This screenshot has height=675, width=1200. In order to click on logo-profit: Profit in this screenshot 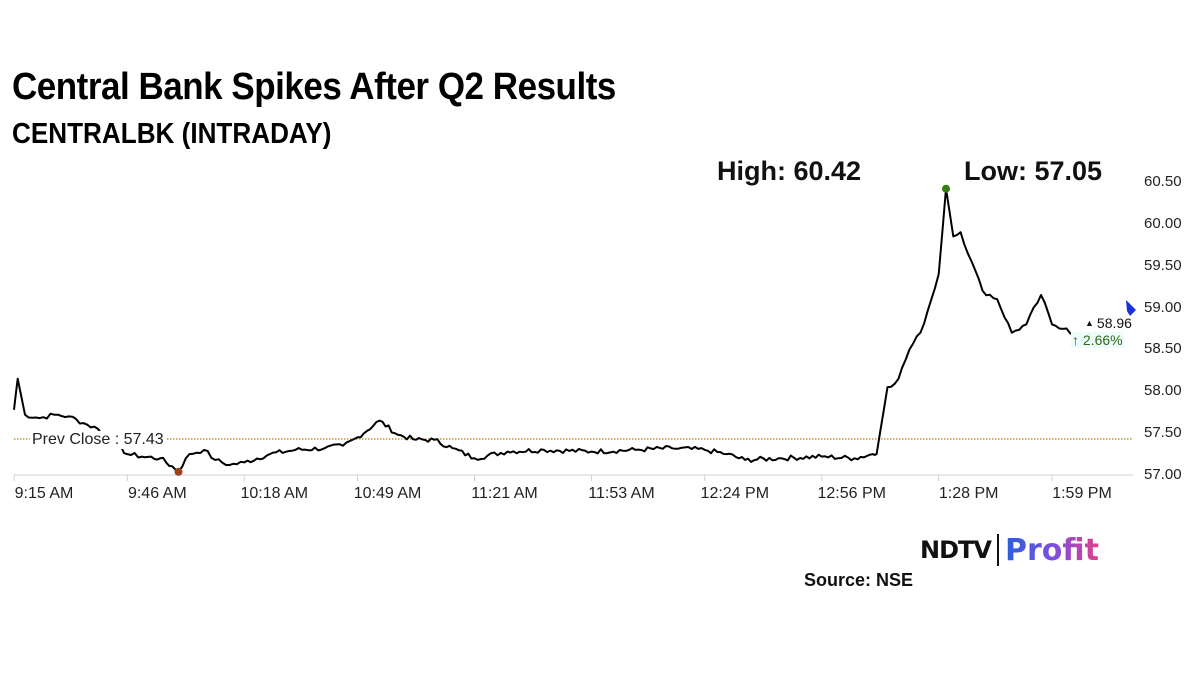, I will do `click(1051, 550)`.